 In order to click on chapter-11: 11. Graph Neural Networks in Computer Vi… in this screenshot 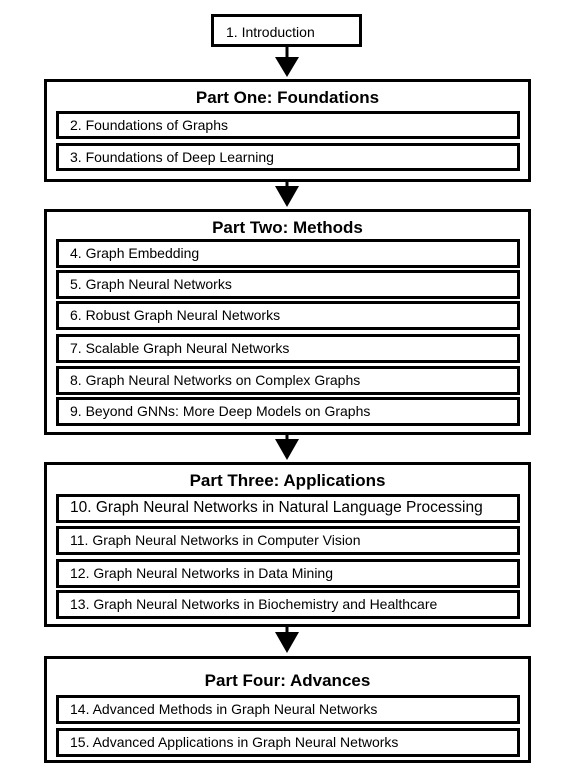, I will do `click(288, 540)`.